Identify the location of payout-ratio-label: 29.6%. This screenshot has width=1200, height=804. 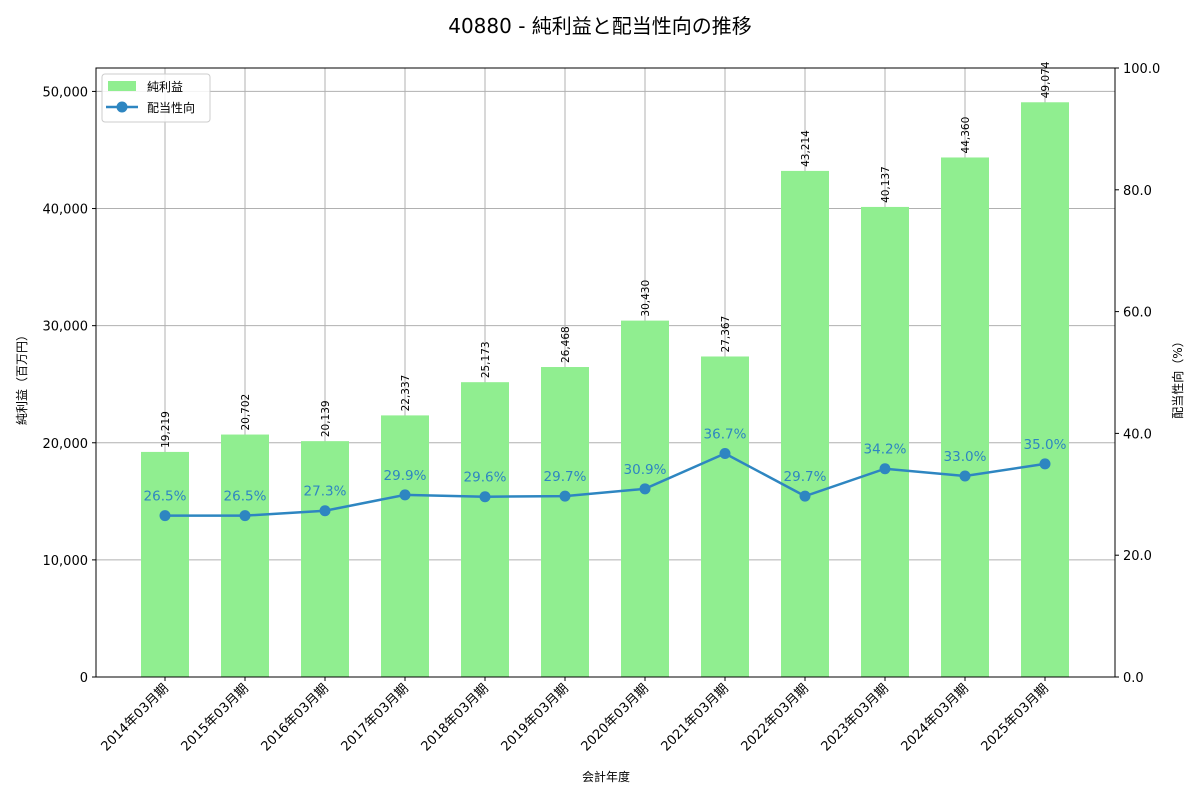
(485, 478).